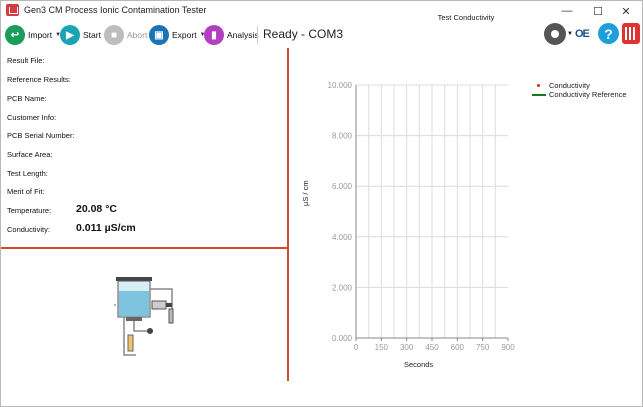 The image size is (643, 407). Describe the element at coordinates (598, 11) in the screenshot. I see `maximize-button: ☐` at that location.